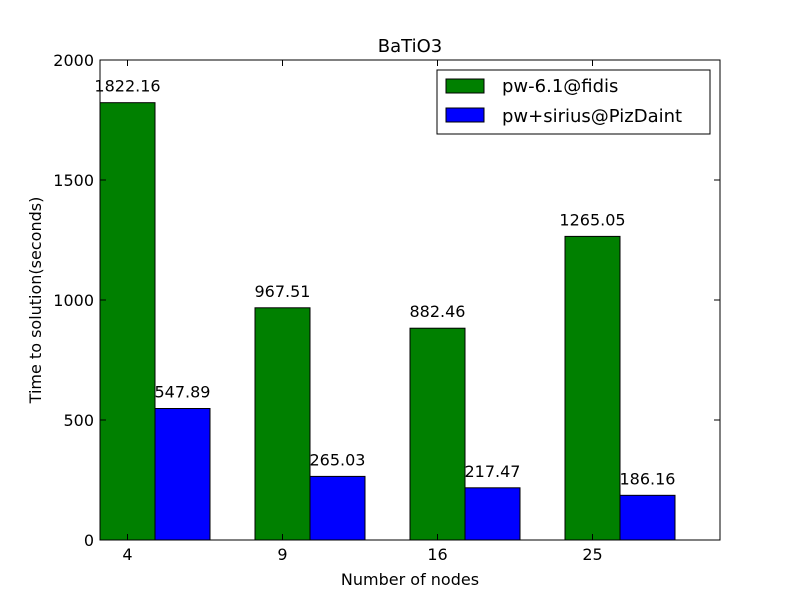  What do you see at coordinates (573, 102) in the screenshot?
I see `legend: pw-6.1@fidis pw+sirius@PizDaint` at bounding box center [573, 102].